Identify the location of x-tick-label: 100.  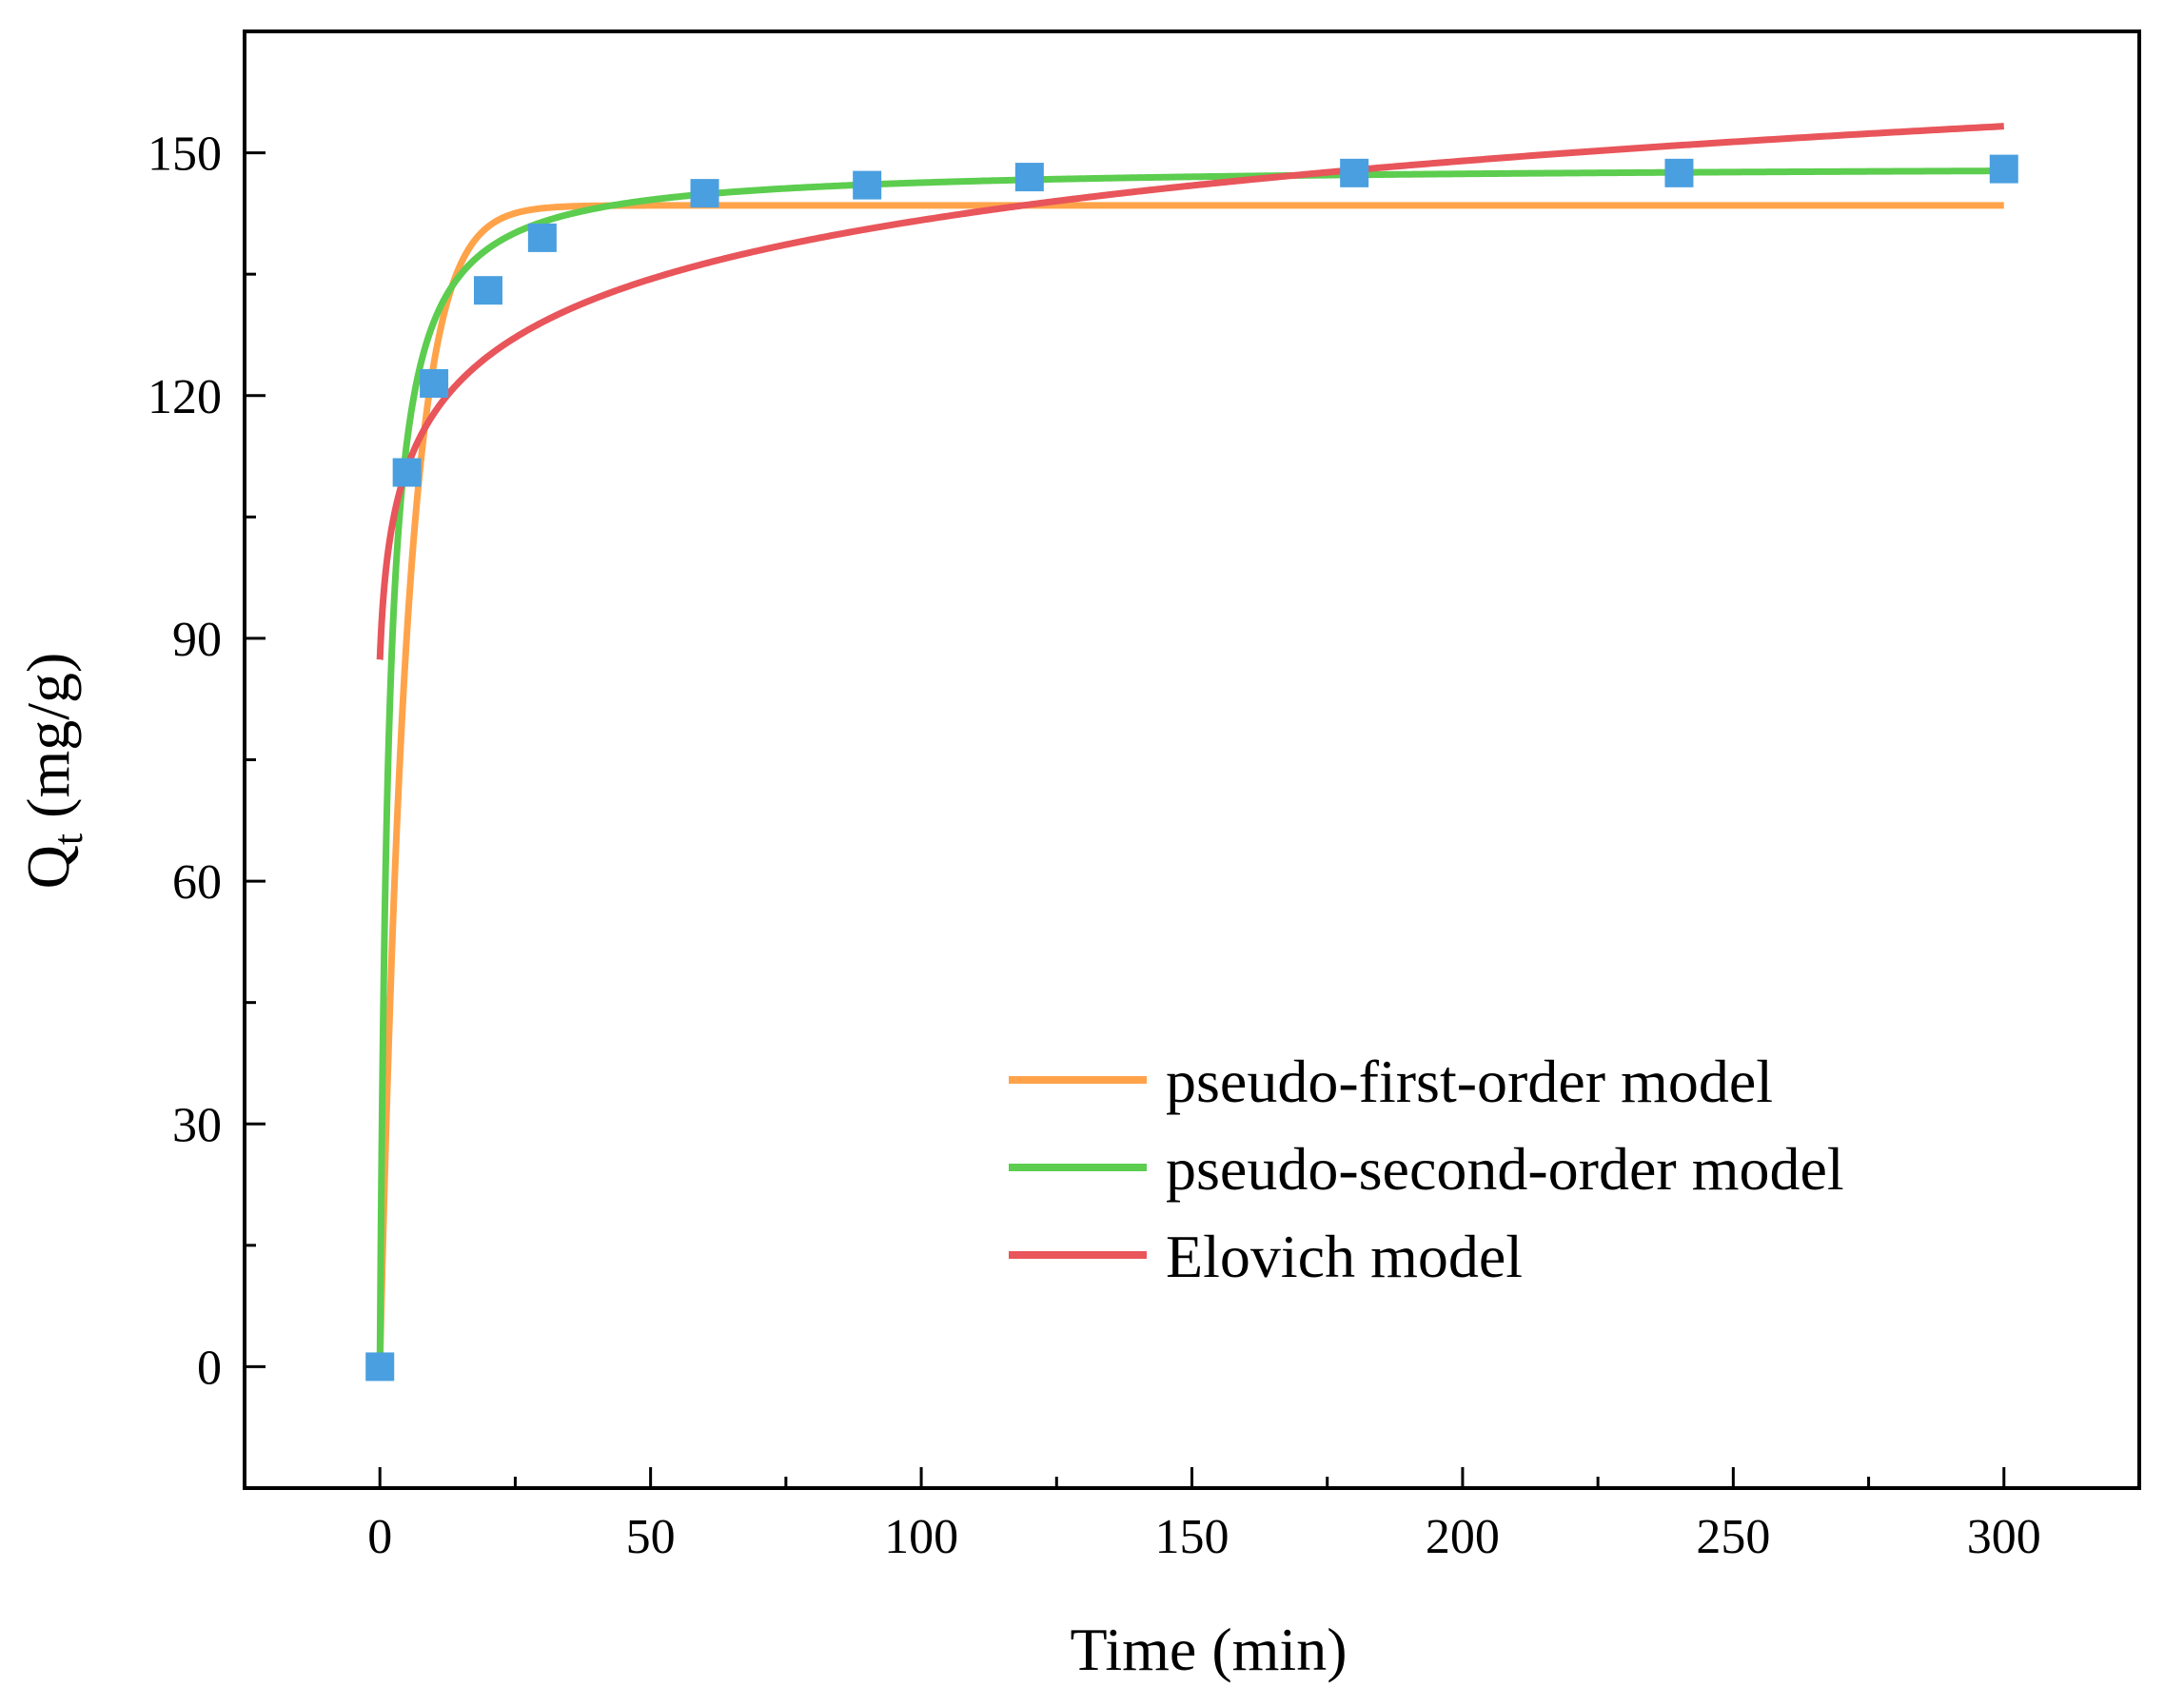
(921, 1537).